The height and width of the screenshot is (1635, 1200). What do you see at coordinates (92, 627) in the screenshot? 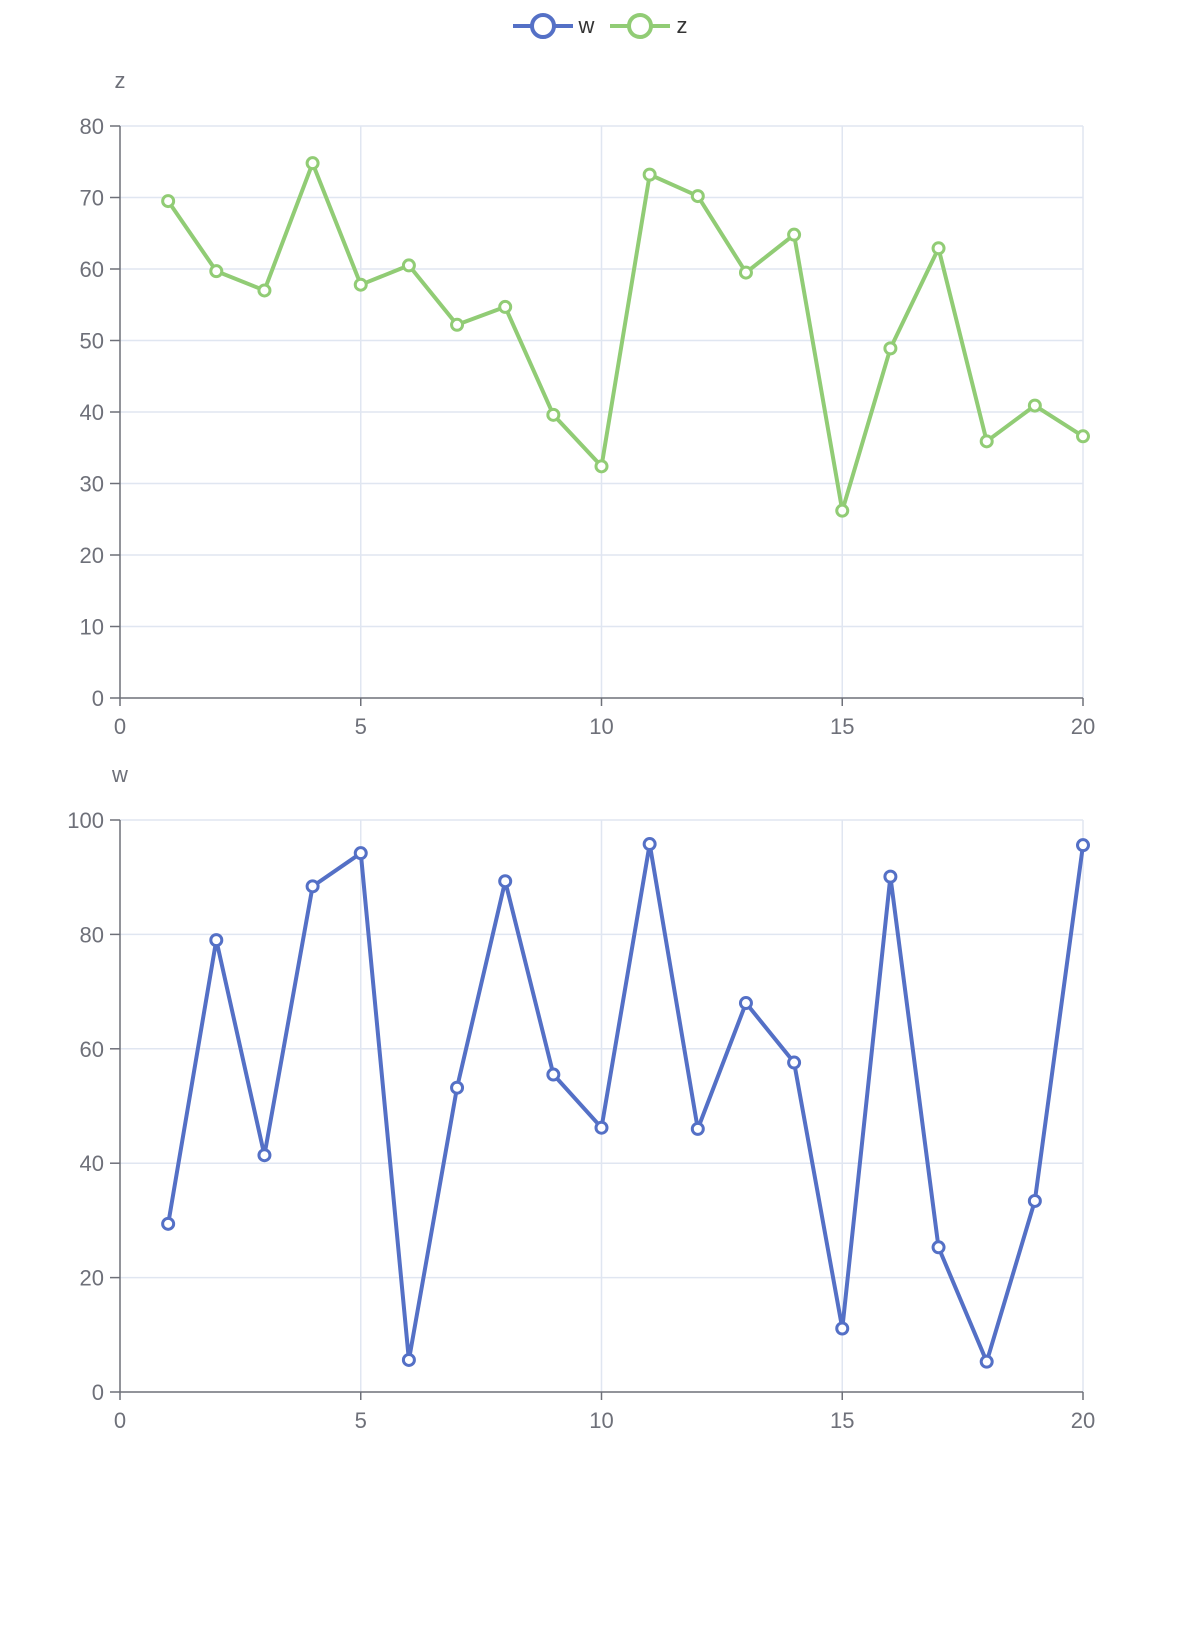
I see `y-tick-label: 10` at bounding box center [92, 627].